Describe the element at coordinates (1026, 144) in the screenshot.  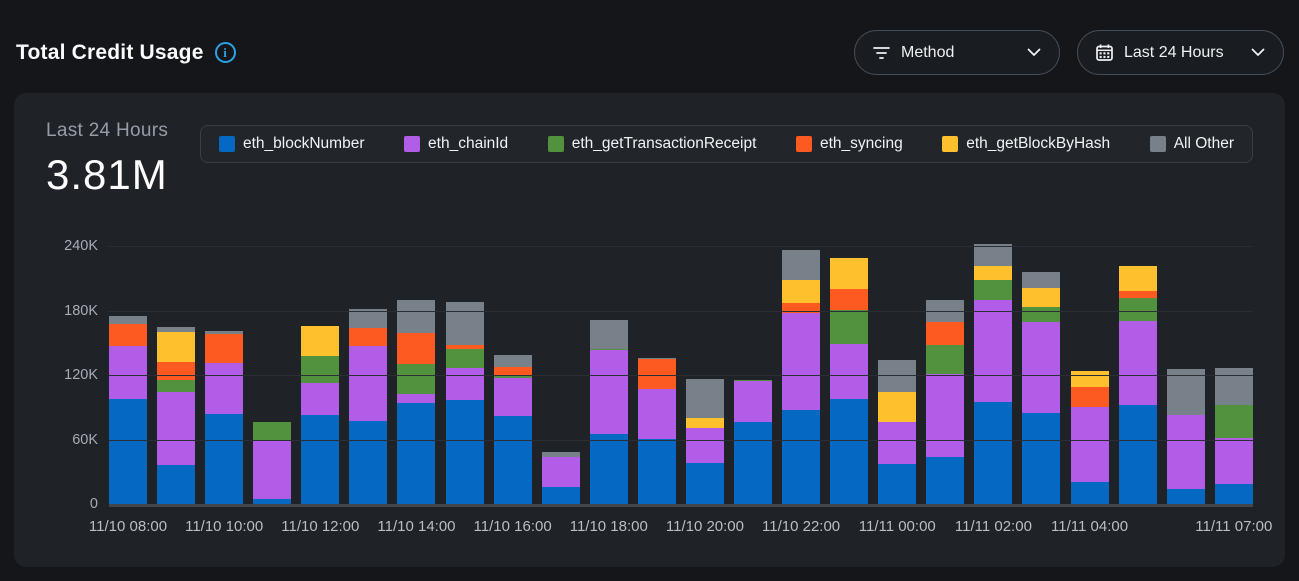
I see `legend-item: eth_getBlockByHash` at that location.